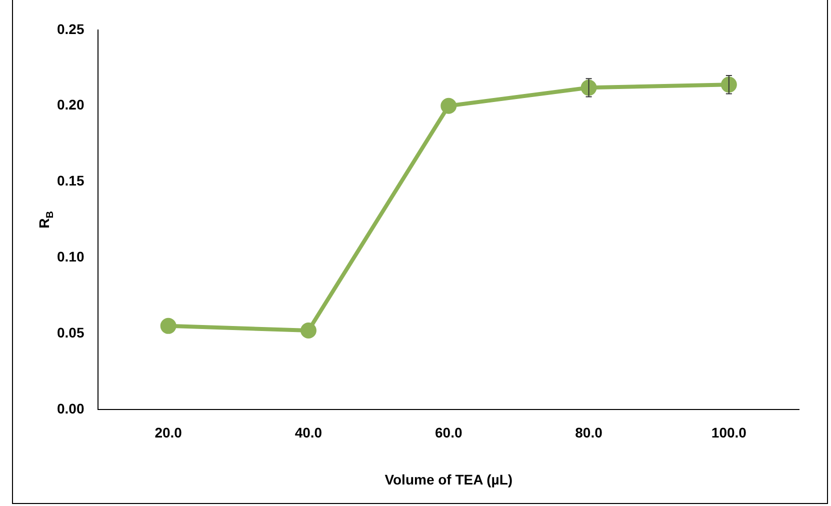 This screenshot has width=831, height=506. Describe the element at coordinates (70, 180) in the screenshot. I see `y-tick-label: 0.15` at that location.